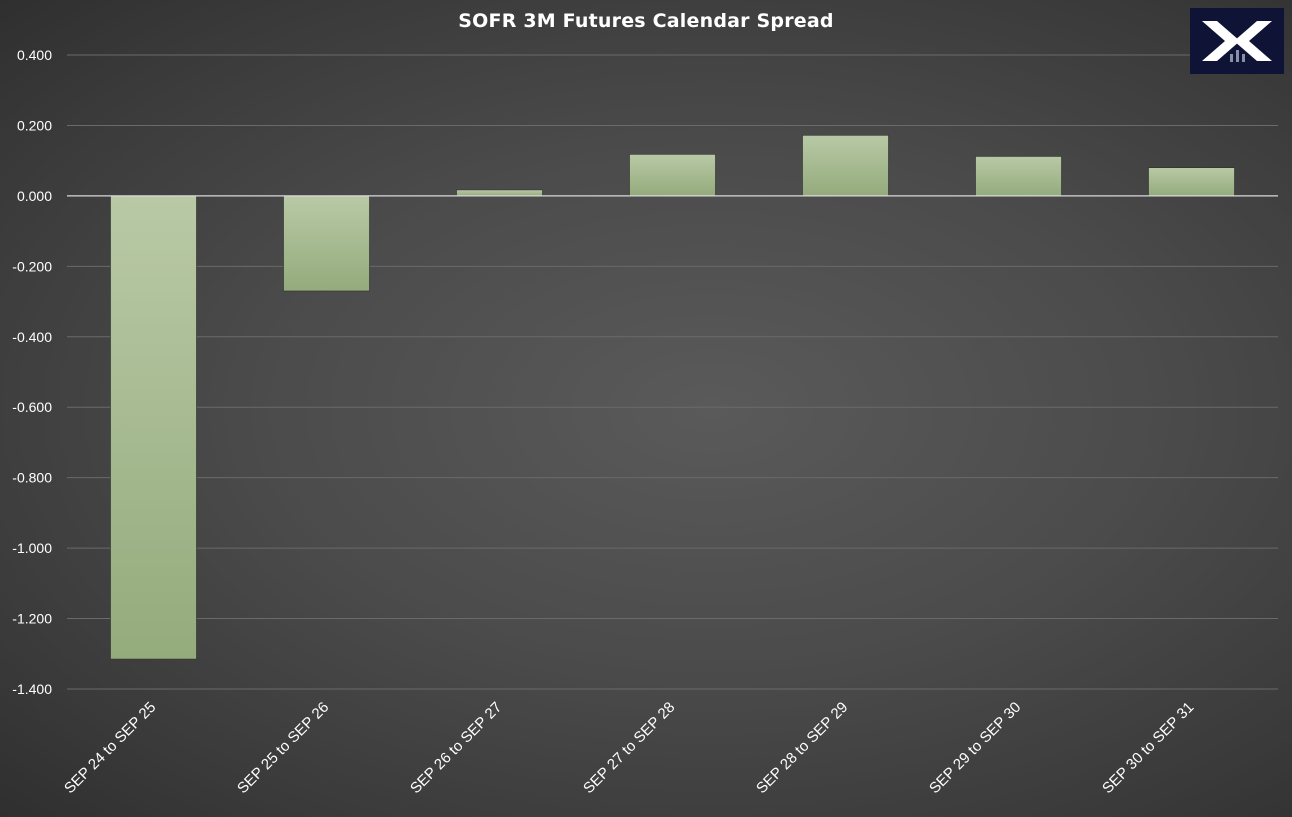  Describe the element at coordinates (1237, 41) in the screenshot. I see `x-logo-icon` at that location.